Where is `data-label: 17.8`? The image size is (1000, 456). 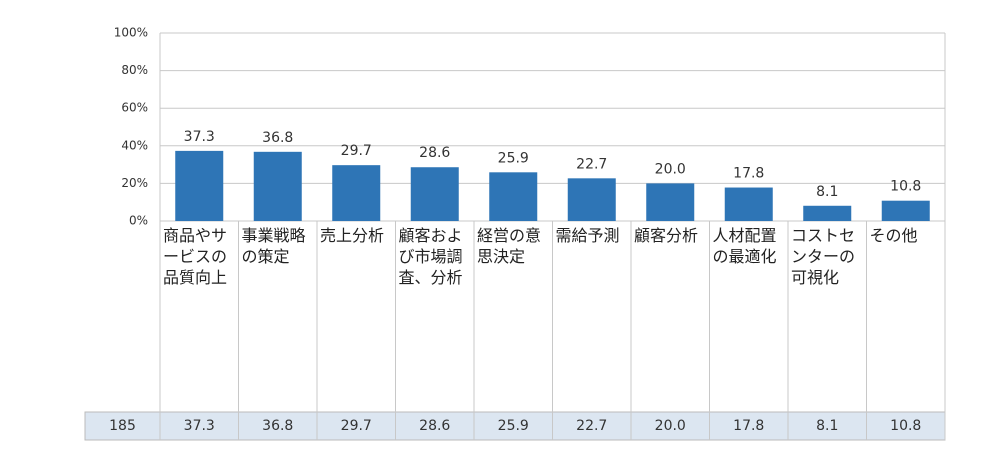 data-label: 17.8 is located at coordinates (748, 174).